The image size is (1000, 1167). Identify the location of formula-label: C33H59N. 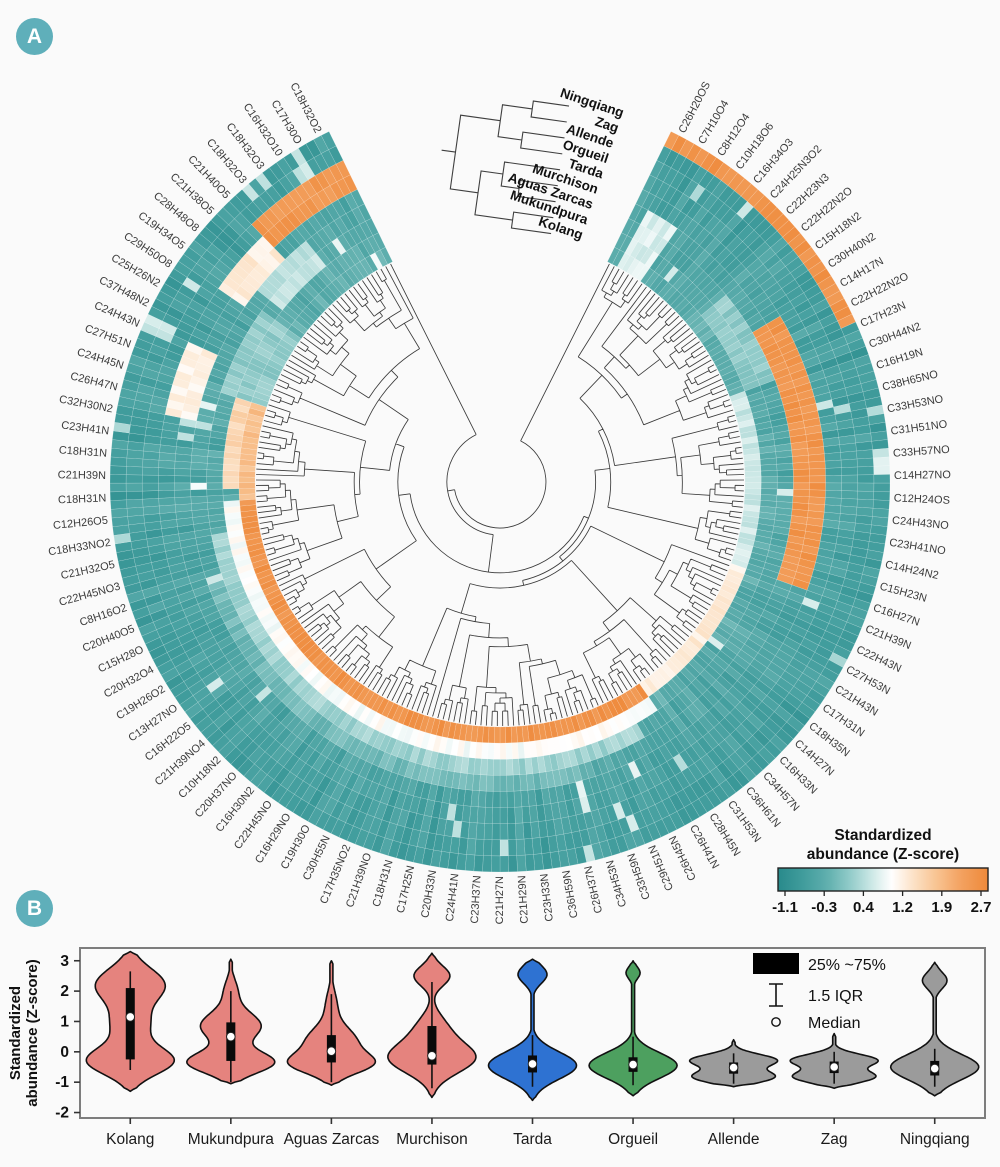
(639, 876).